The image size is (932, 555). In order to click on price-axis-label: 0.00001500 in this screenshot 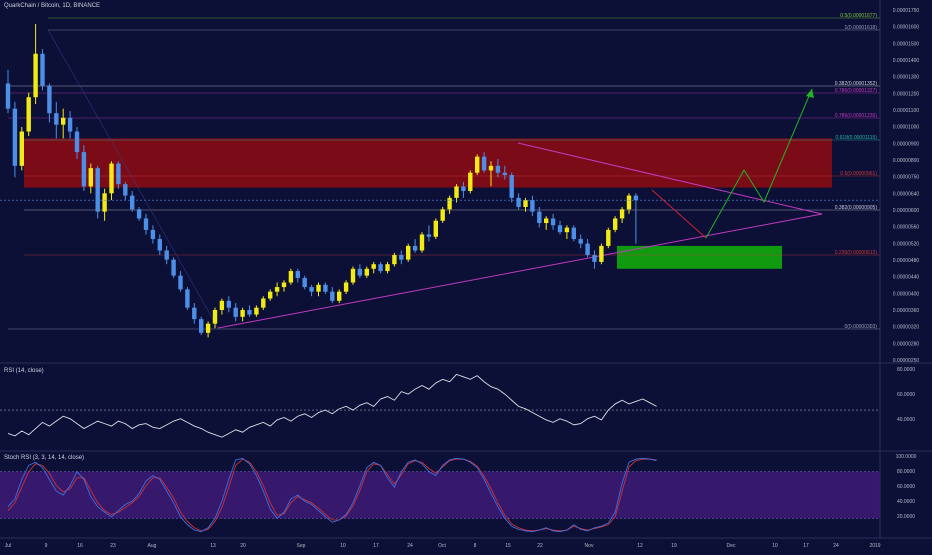, I will do `click(906, 44)`.